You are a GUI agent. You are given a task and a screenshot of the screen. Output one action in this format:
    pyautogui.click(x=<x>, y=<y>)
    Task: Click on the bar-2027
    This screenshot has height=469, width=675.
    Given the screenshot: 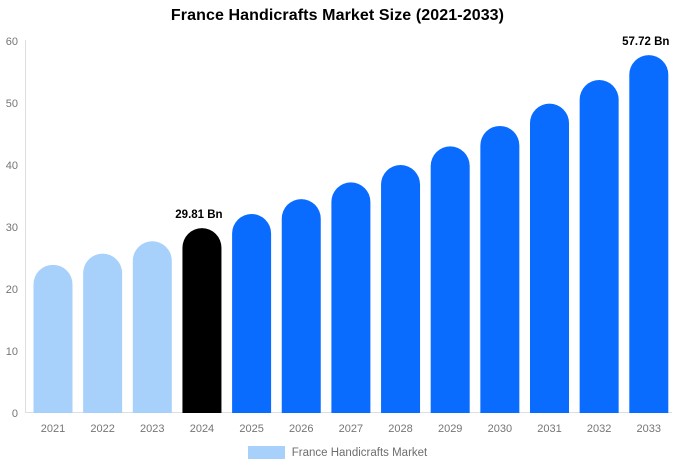 What is the action you would take?
    pyautogui.click(x=351, y=297)
    